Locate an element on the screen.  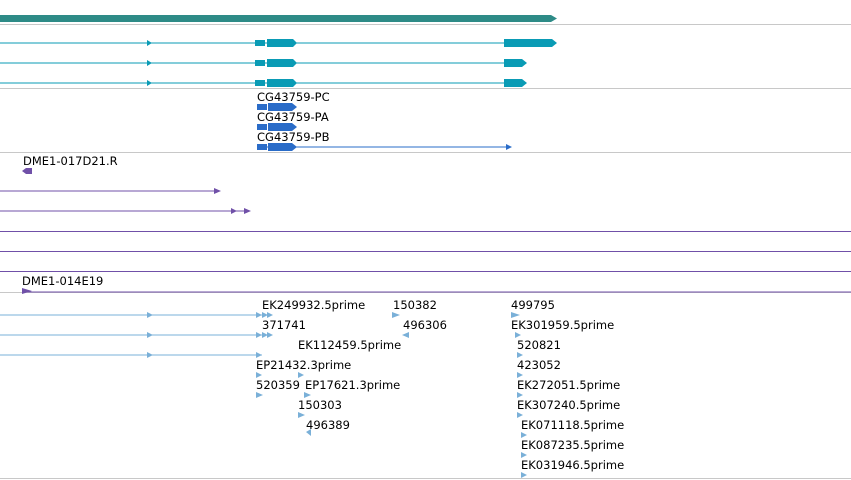
est-label: EK031946.5prime is located at coordinates (573, 465).